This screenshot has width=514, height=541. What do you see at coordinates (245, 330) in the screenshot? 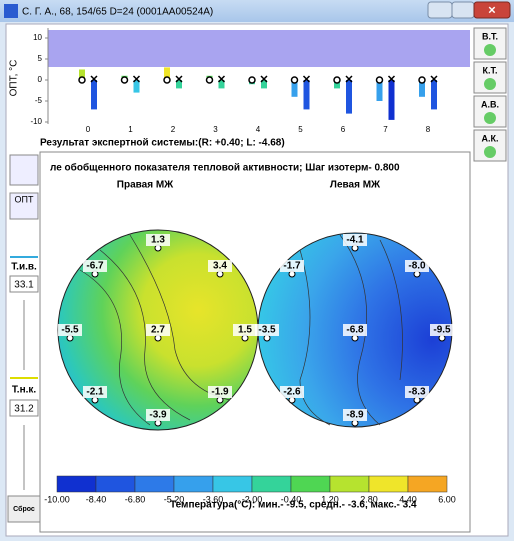
I see `point-label: 1.5` at bounding box center [245, 330].